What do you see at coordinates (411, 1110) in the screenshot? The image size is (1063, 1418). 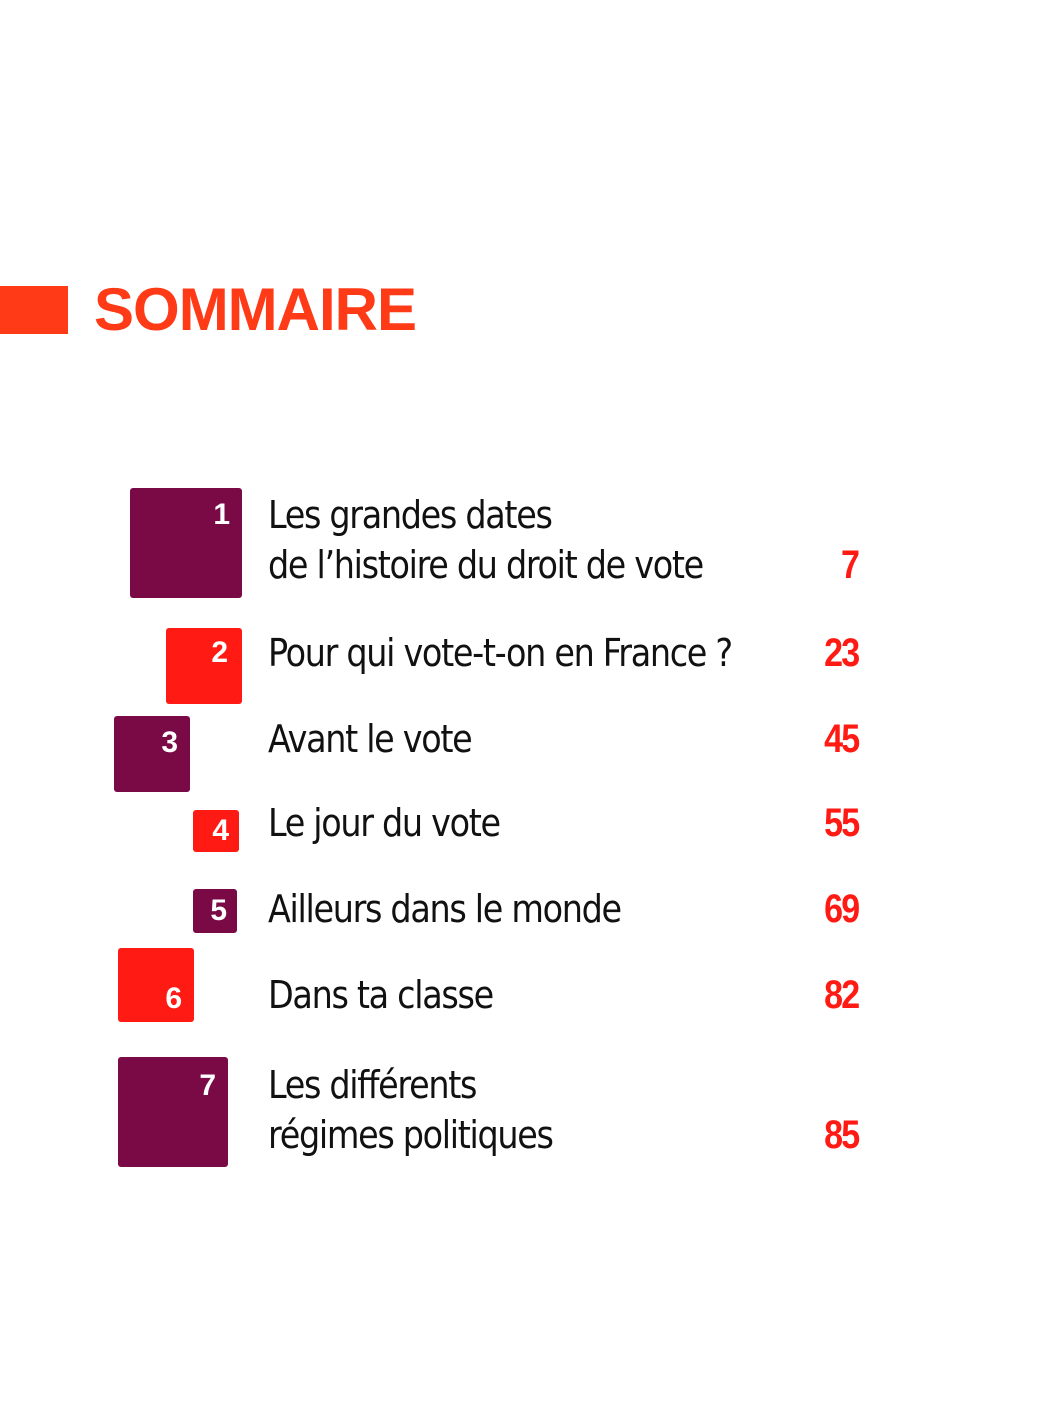 I see `chapter-title: Les différents régimes politiques` at bounding box center [411, 1110].